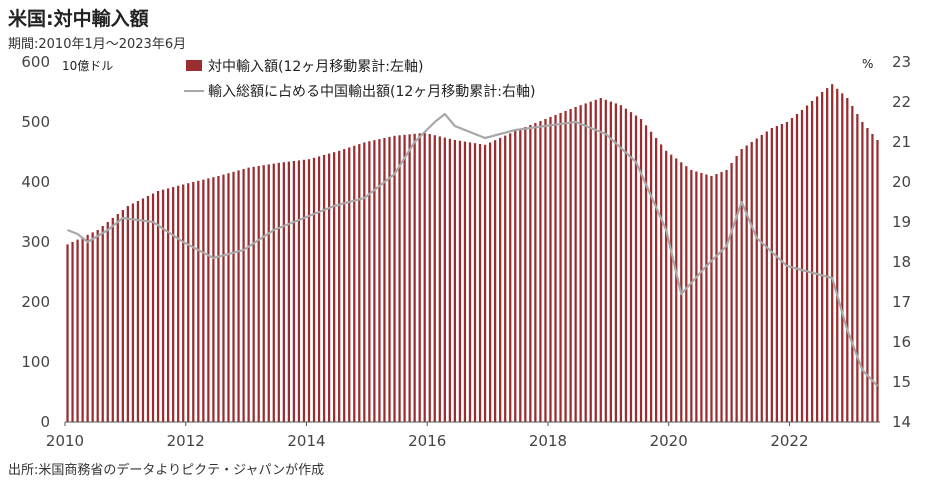 The image size is (931, 480). Describe the element at coordinates (901, 62) in the screenshot. I see `right-tick-label: 23` at that location.